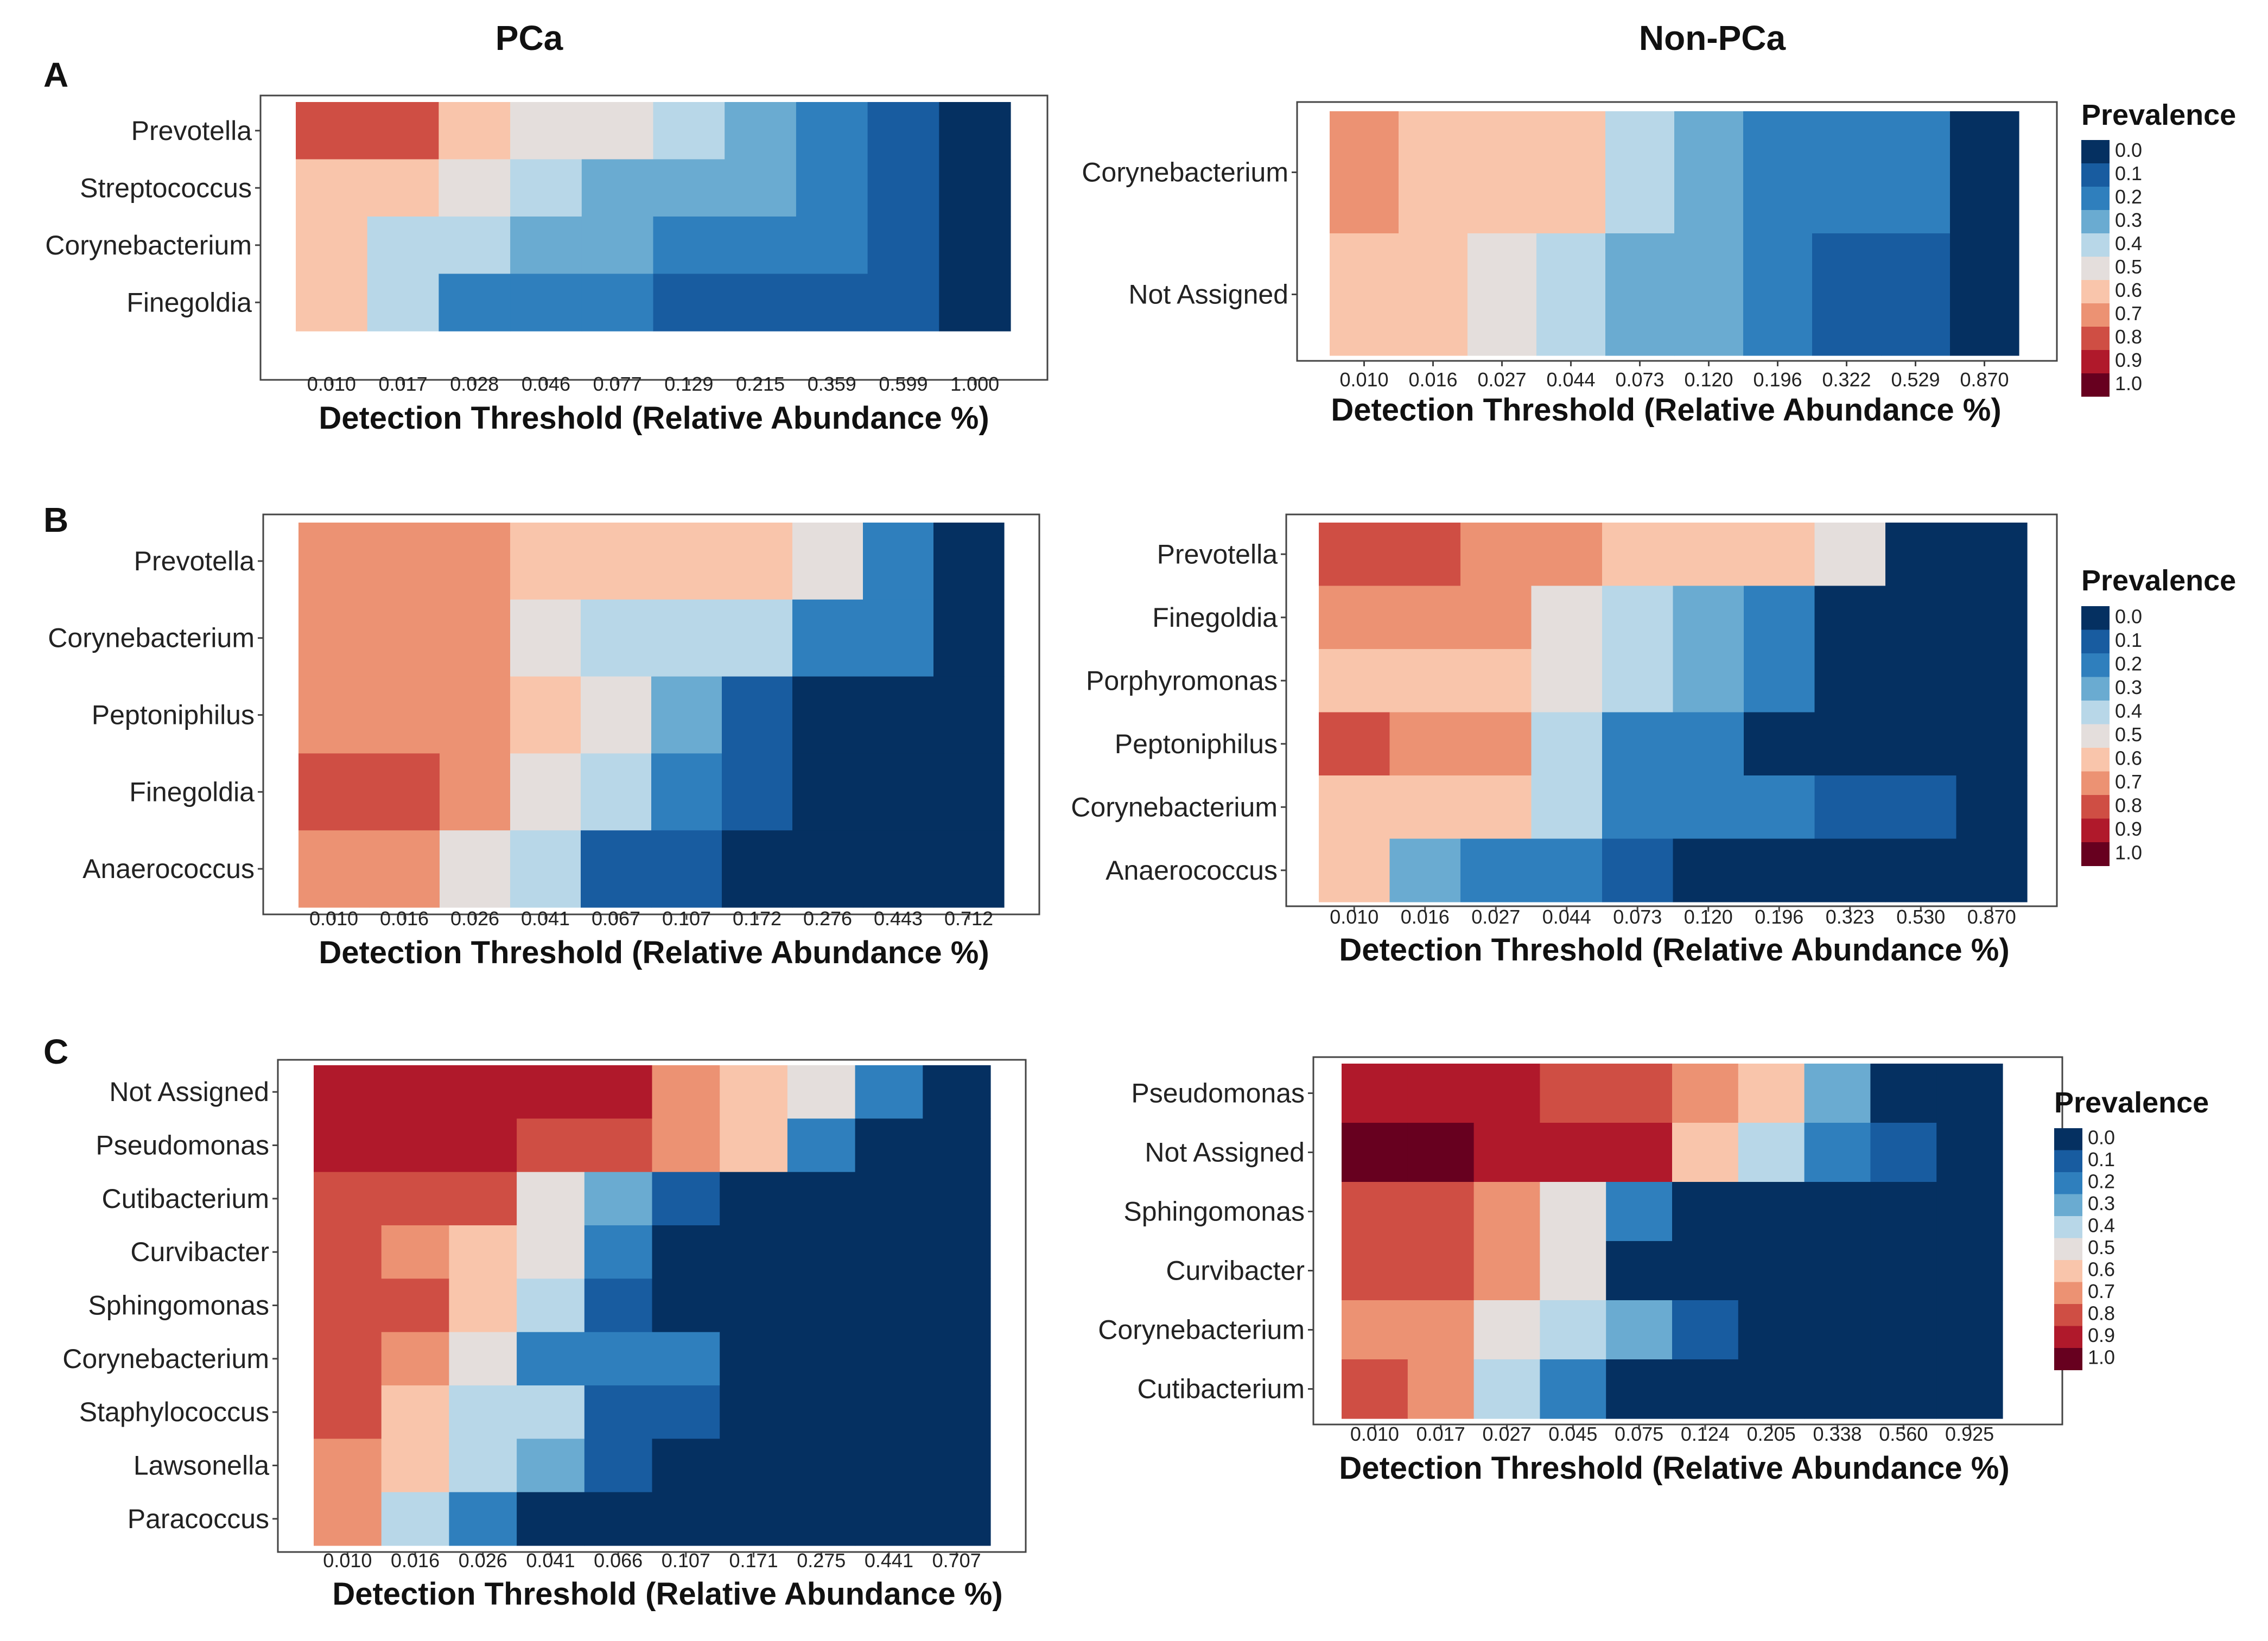  What do you see at coordinates (1221, 1389) in the screenshot?
I see `row-label: Cutibacterium` at bounding box center [1221, 1389].